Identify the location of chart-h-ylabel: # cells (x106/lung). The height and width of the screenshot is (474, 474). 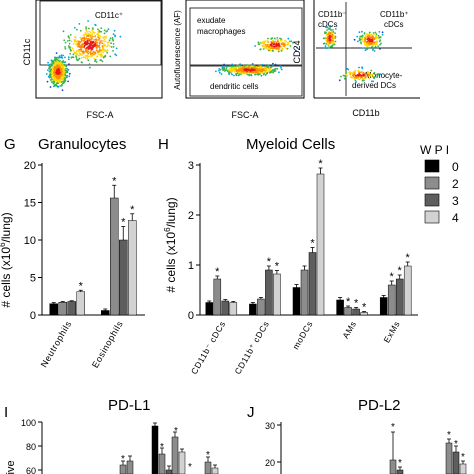
(170, 244).